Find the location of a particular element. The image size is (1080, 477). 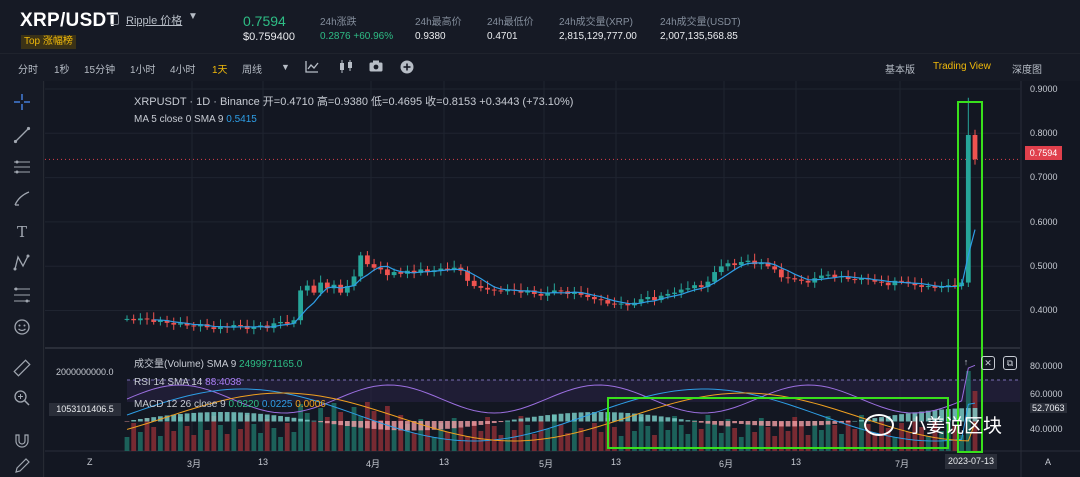

view-basic: 基本版 is located at coordinates (900, 70).